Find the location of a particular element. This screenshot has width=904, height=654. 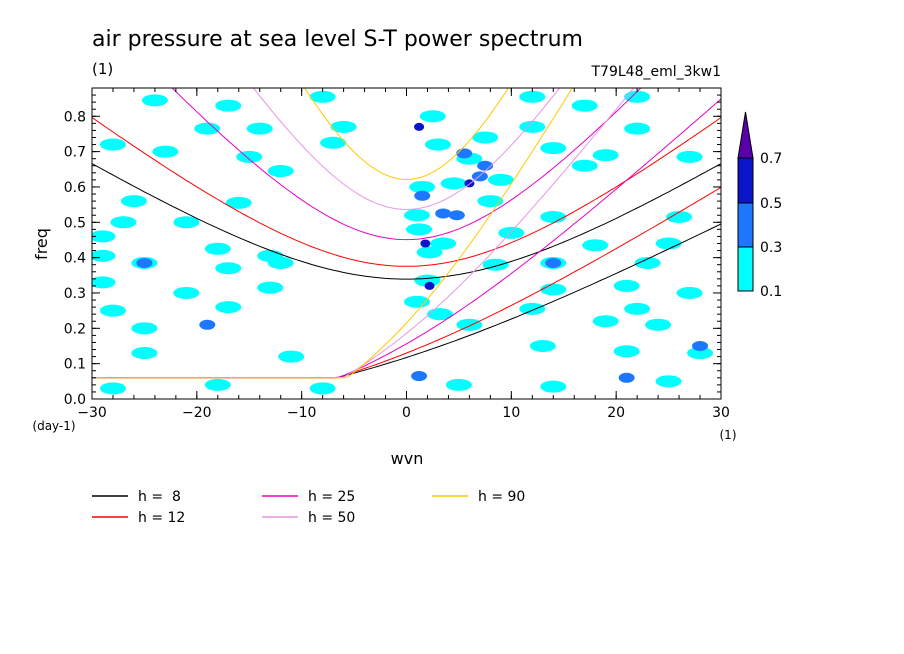

x-tick-label: 30 is located at coordinates (721, 413).